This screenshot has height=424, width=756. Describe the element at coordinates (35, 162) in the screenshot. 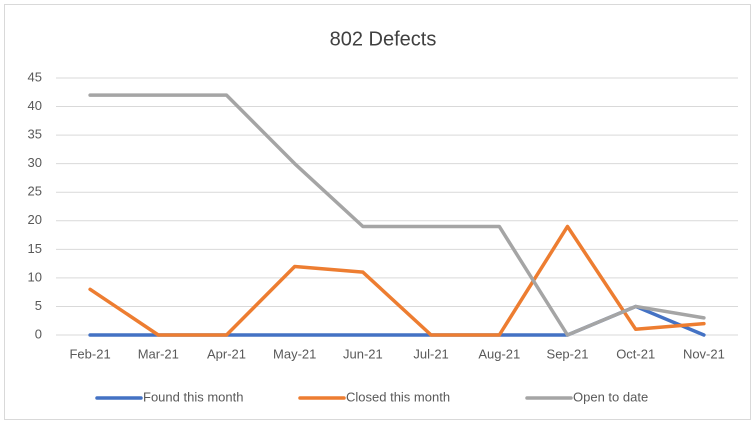

I see `y-tick-label: 30` at that location.